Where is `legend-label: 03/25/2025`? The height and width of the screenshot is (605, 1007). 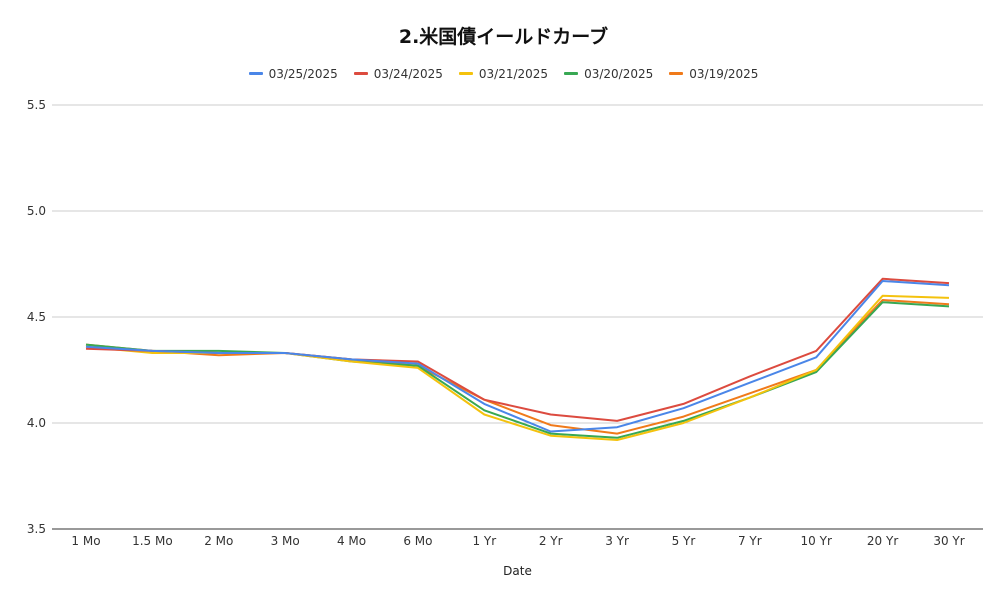 legend-label: 03/25/2025 is located at coordinates (303, 73).